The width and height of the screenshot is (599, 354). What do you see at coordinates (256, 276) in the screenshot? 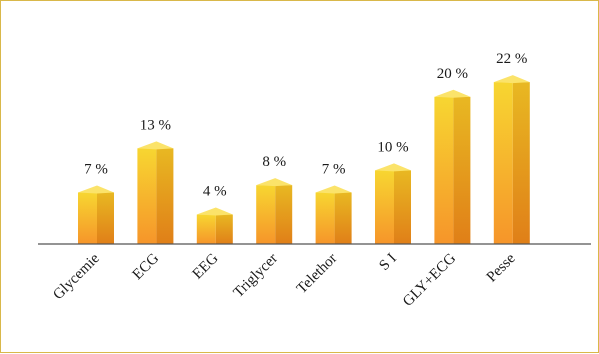
I see `category-label: Triglycer` at bounding box center [256, 276].